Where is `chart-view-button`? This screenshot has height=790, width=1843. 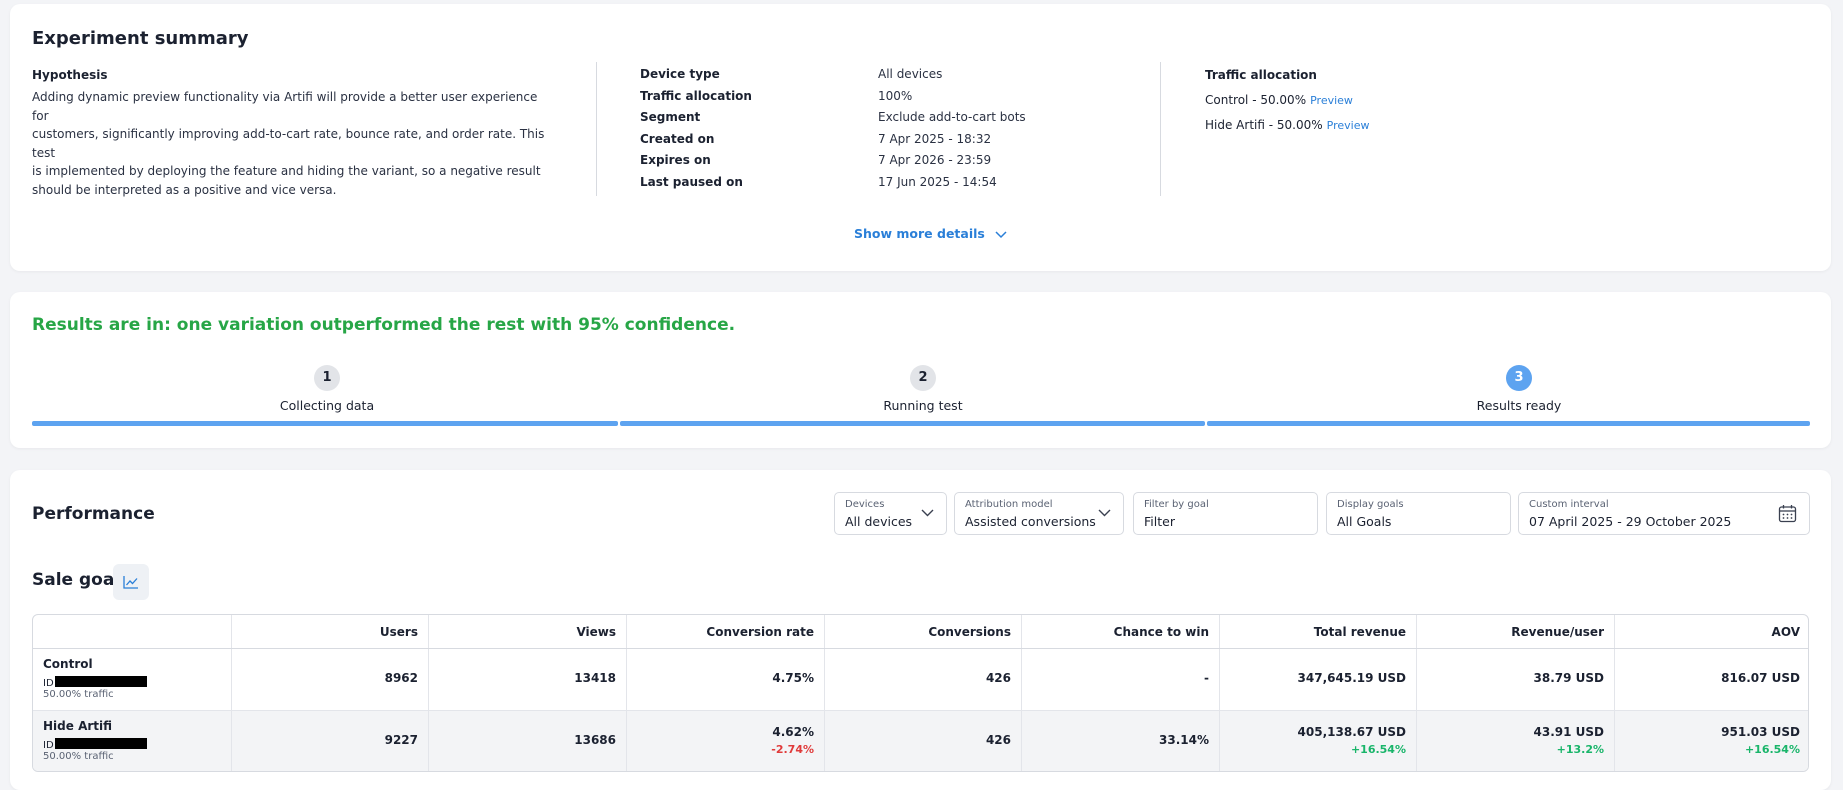 chart-view-button is located at coordinates (131, 582).